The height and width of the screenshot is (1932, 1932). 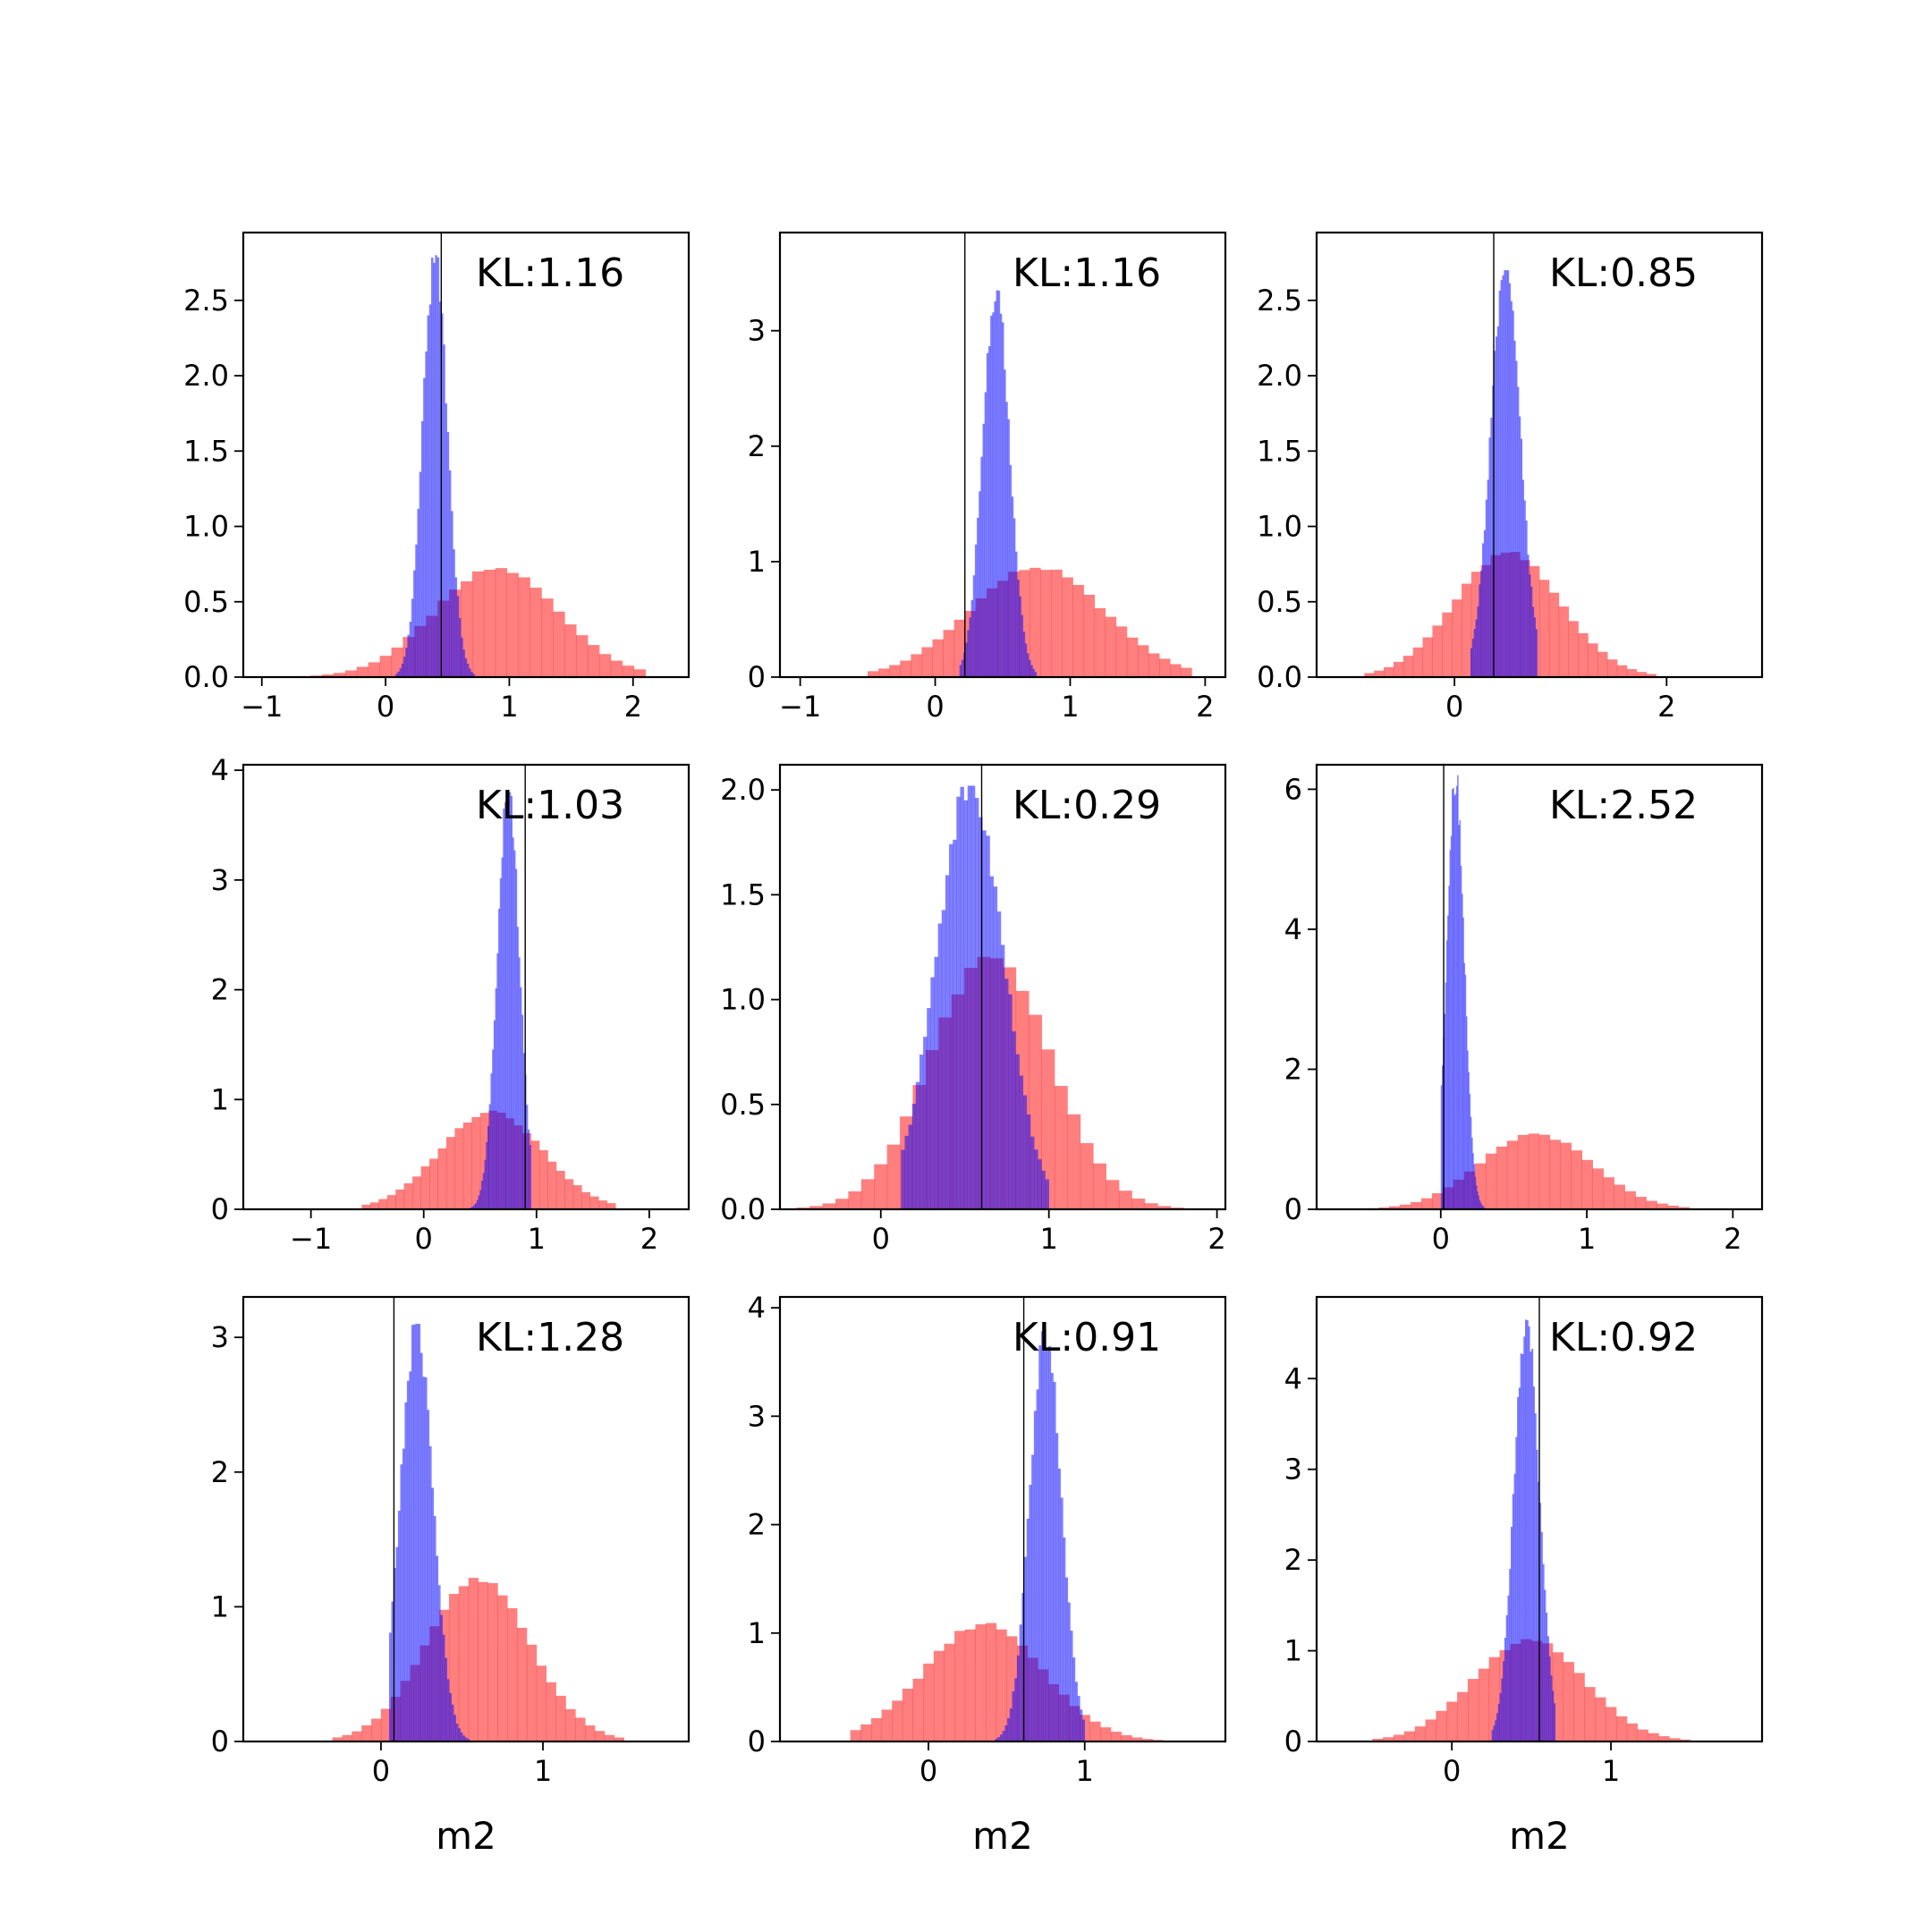 I want to click on x-tick-label: 0, so click(x=424, y=1239).